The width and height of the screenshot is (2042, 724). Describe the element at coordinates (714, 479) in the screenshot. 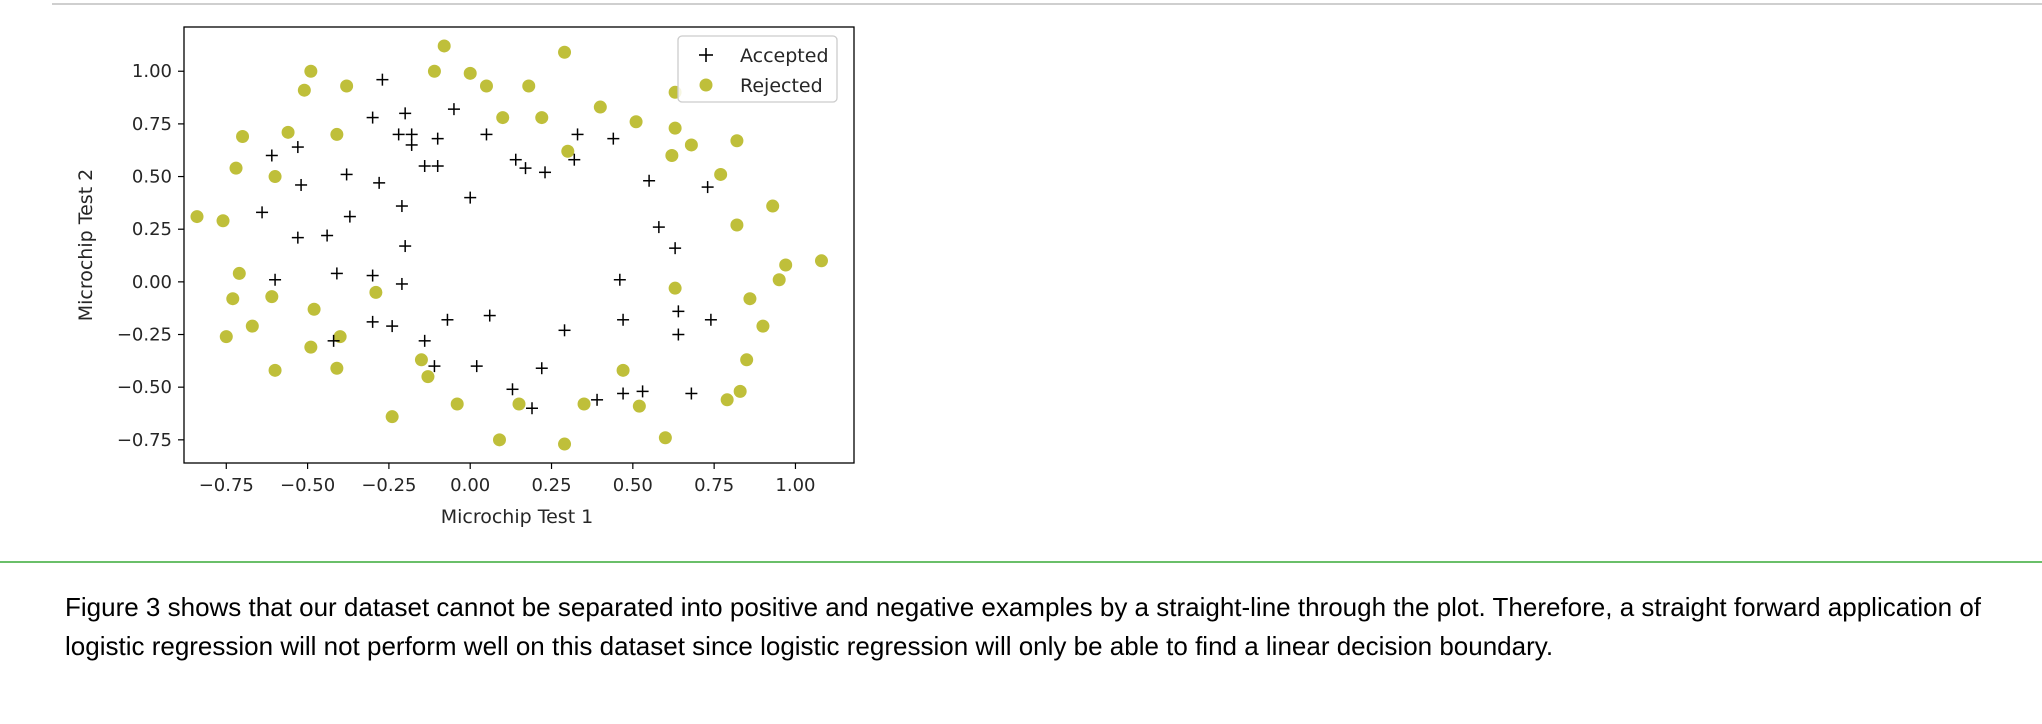

I see `x-tick: 0.75` at that location.